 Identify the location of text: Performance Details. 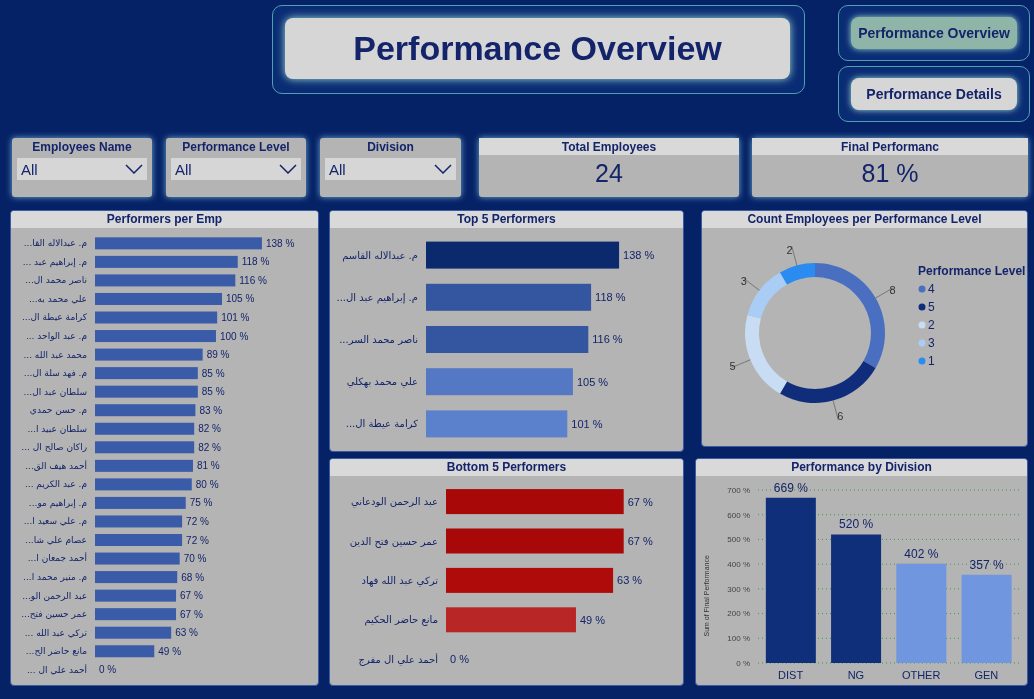
(934, 94).